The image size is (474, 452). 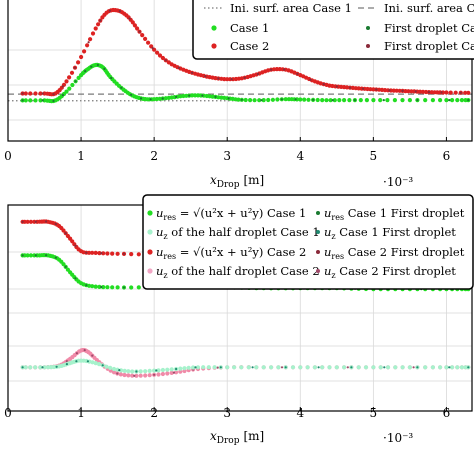 I want to click on top-reference-lines, so click(x=240, y=97).